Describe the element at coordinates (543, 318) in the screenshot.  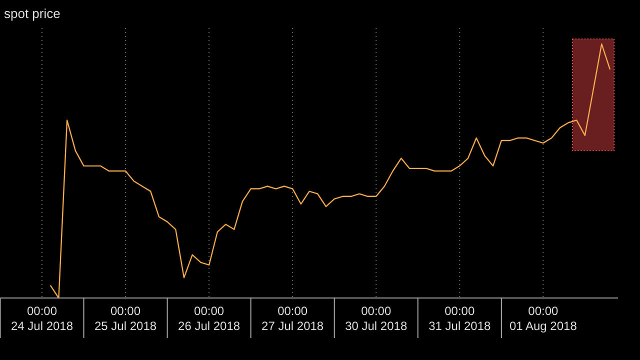
I see `x-tick-label: 00:00 01 Aug 2018` at that location.